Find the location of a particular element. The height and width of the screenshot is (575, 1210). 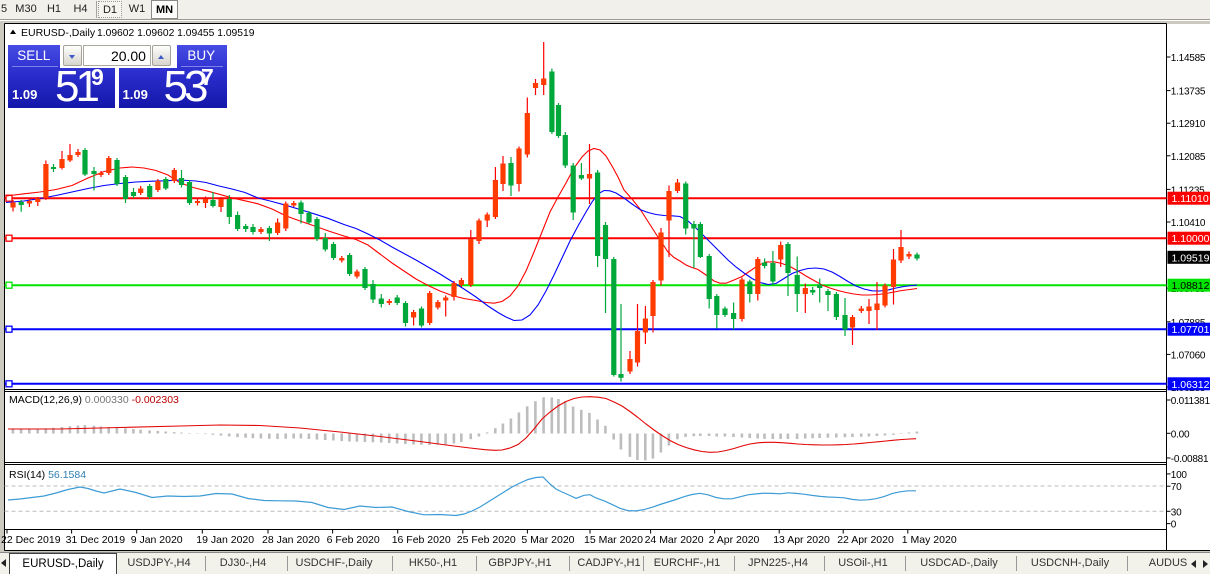

svg-text: RSI(14) 56.1584 is located at coordinates (47, 475).